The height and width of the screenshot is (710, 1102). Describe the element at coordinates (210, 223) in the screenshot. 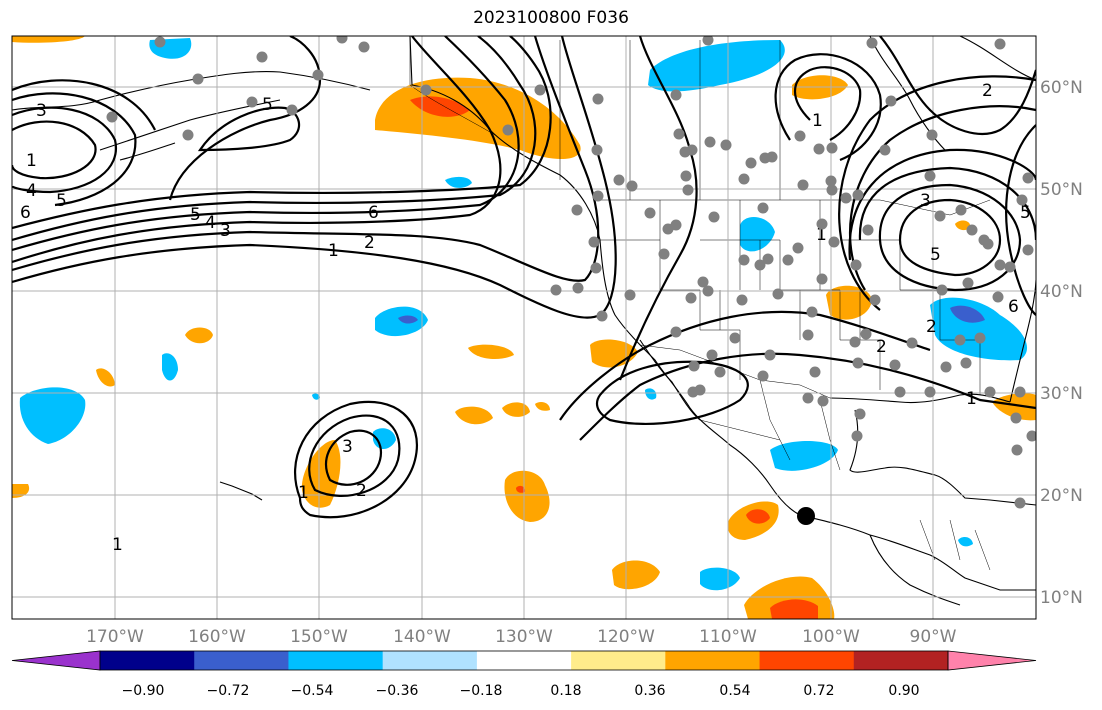

I see `contour-label: 4` at that location.